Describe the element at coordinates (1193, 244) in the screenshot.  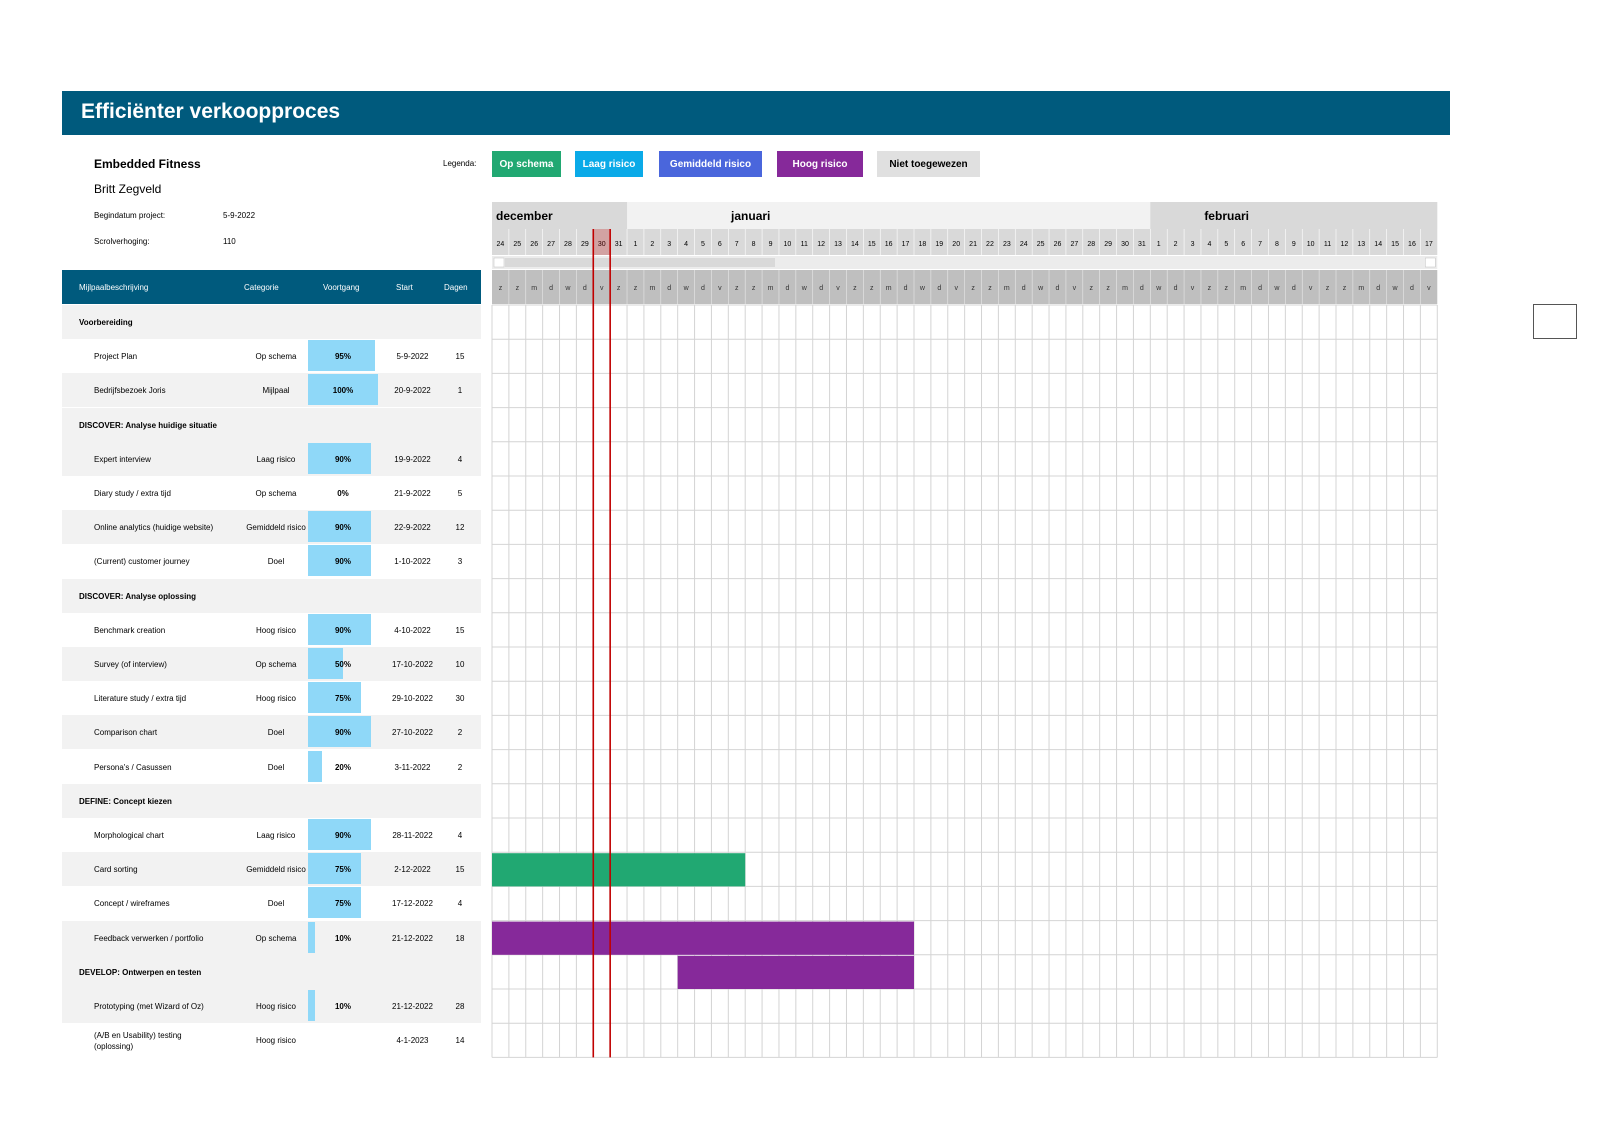
I see `day-number: 3` at that location.